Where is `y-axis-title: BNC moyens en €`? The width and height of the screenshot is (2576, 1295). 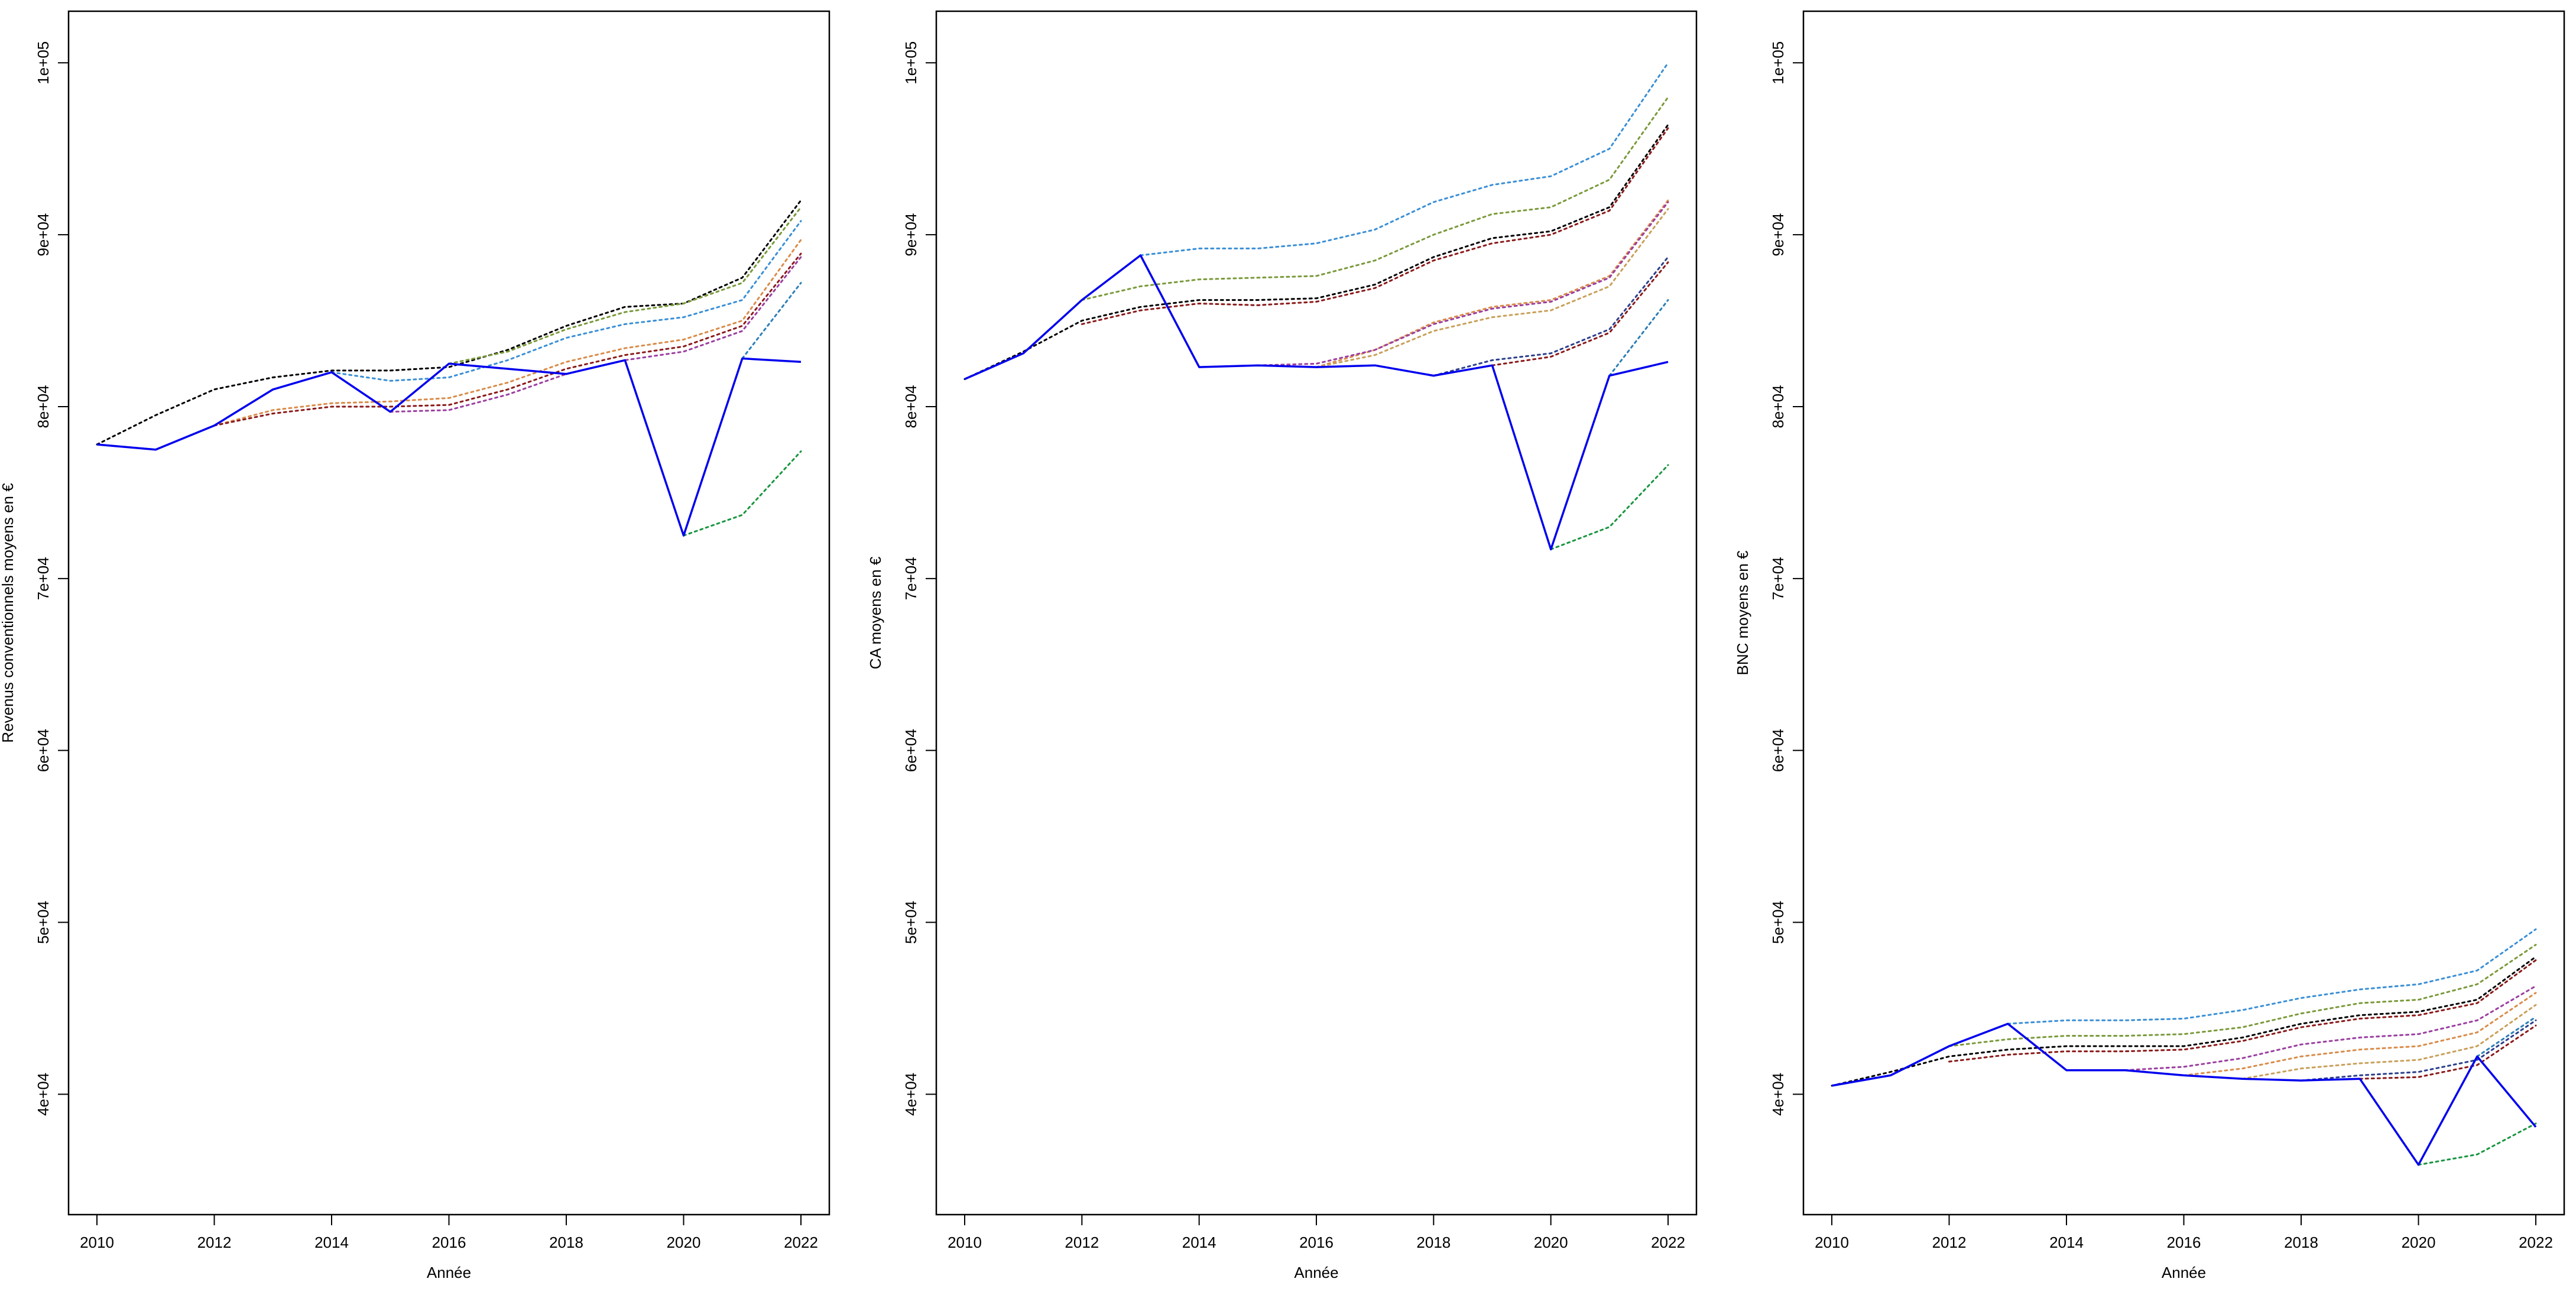 y-axis-title: BNC moyens en € is located at coordinates (1742, 613).